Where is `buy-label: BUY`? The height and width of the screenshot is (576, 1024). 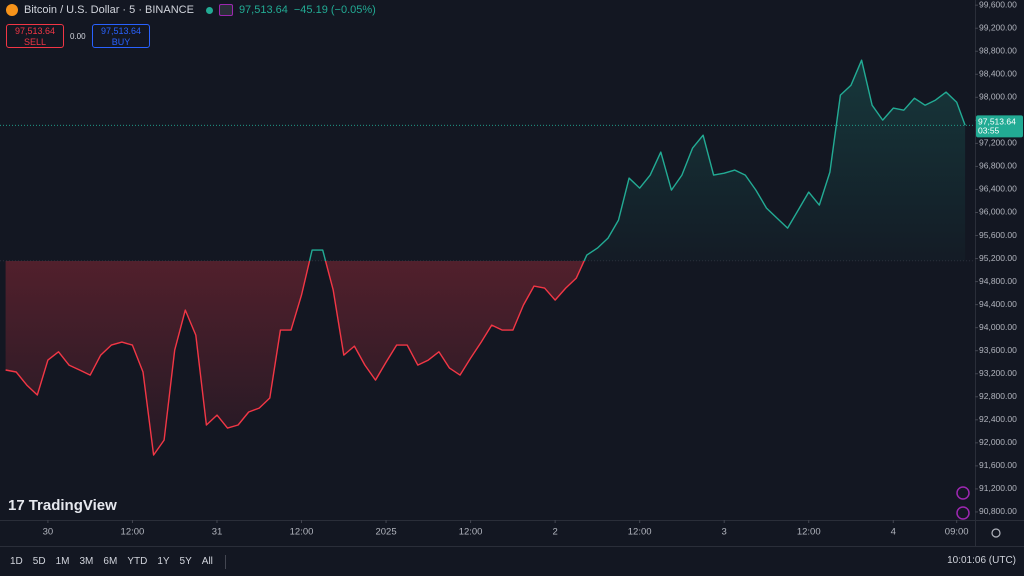
buy-label: BUY is located at coordinates (121, 42).